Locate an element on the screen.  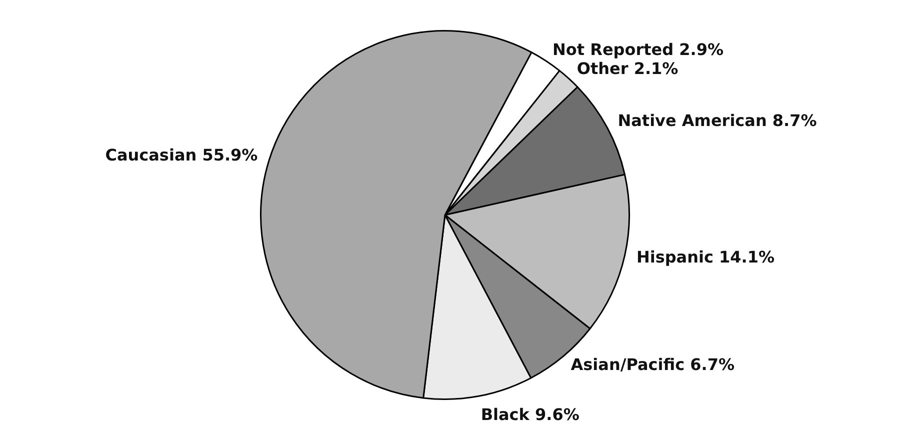
slice-label: Other 2.1% is located at coordinates (627, 68).